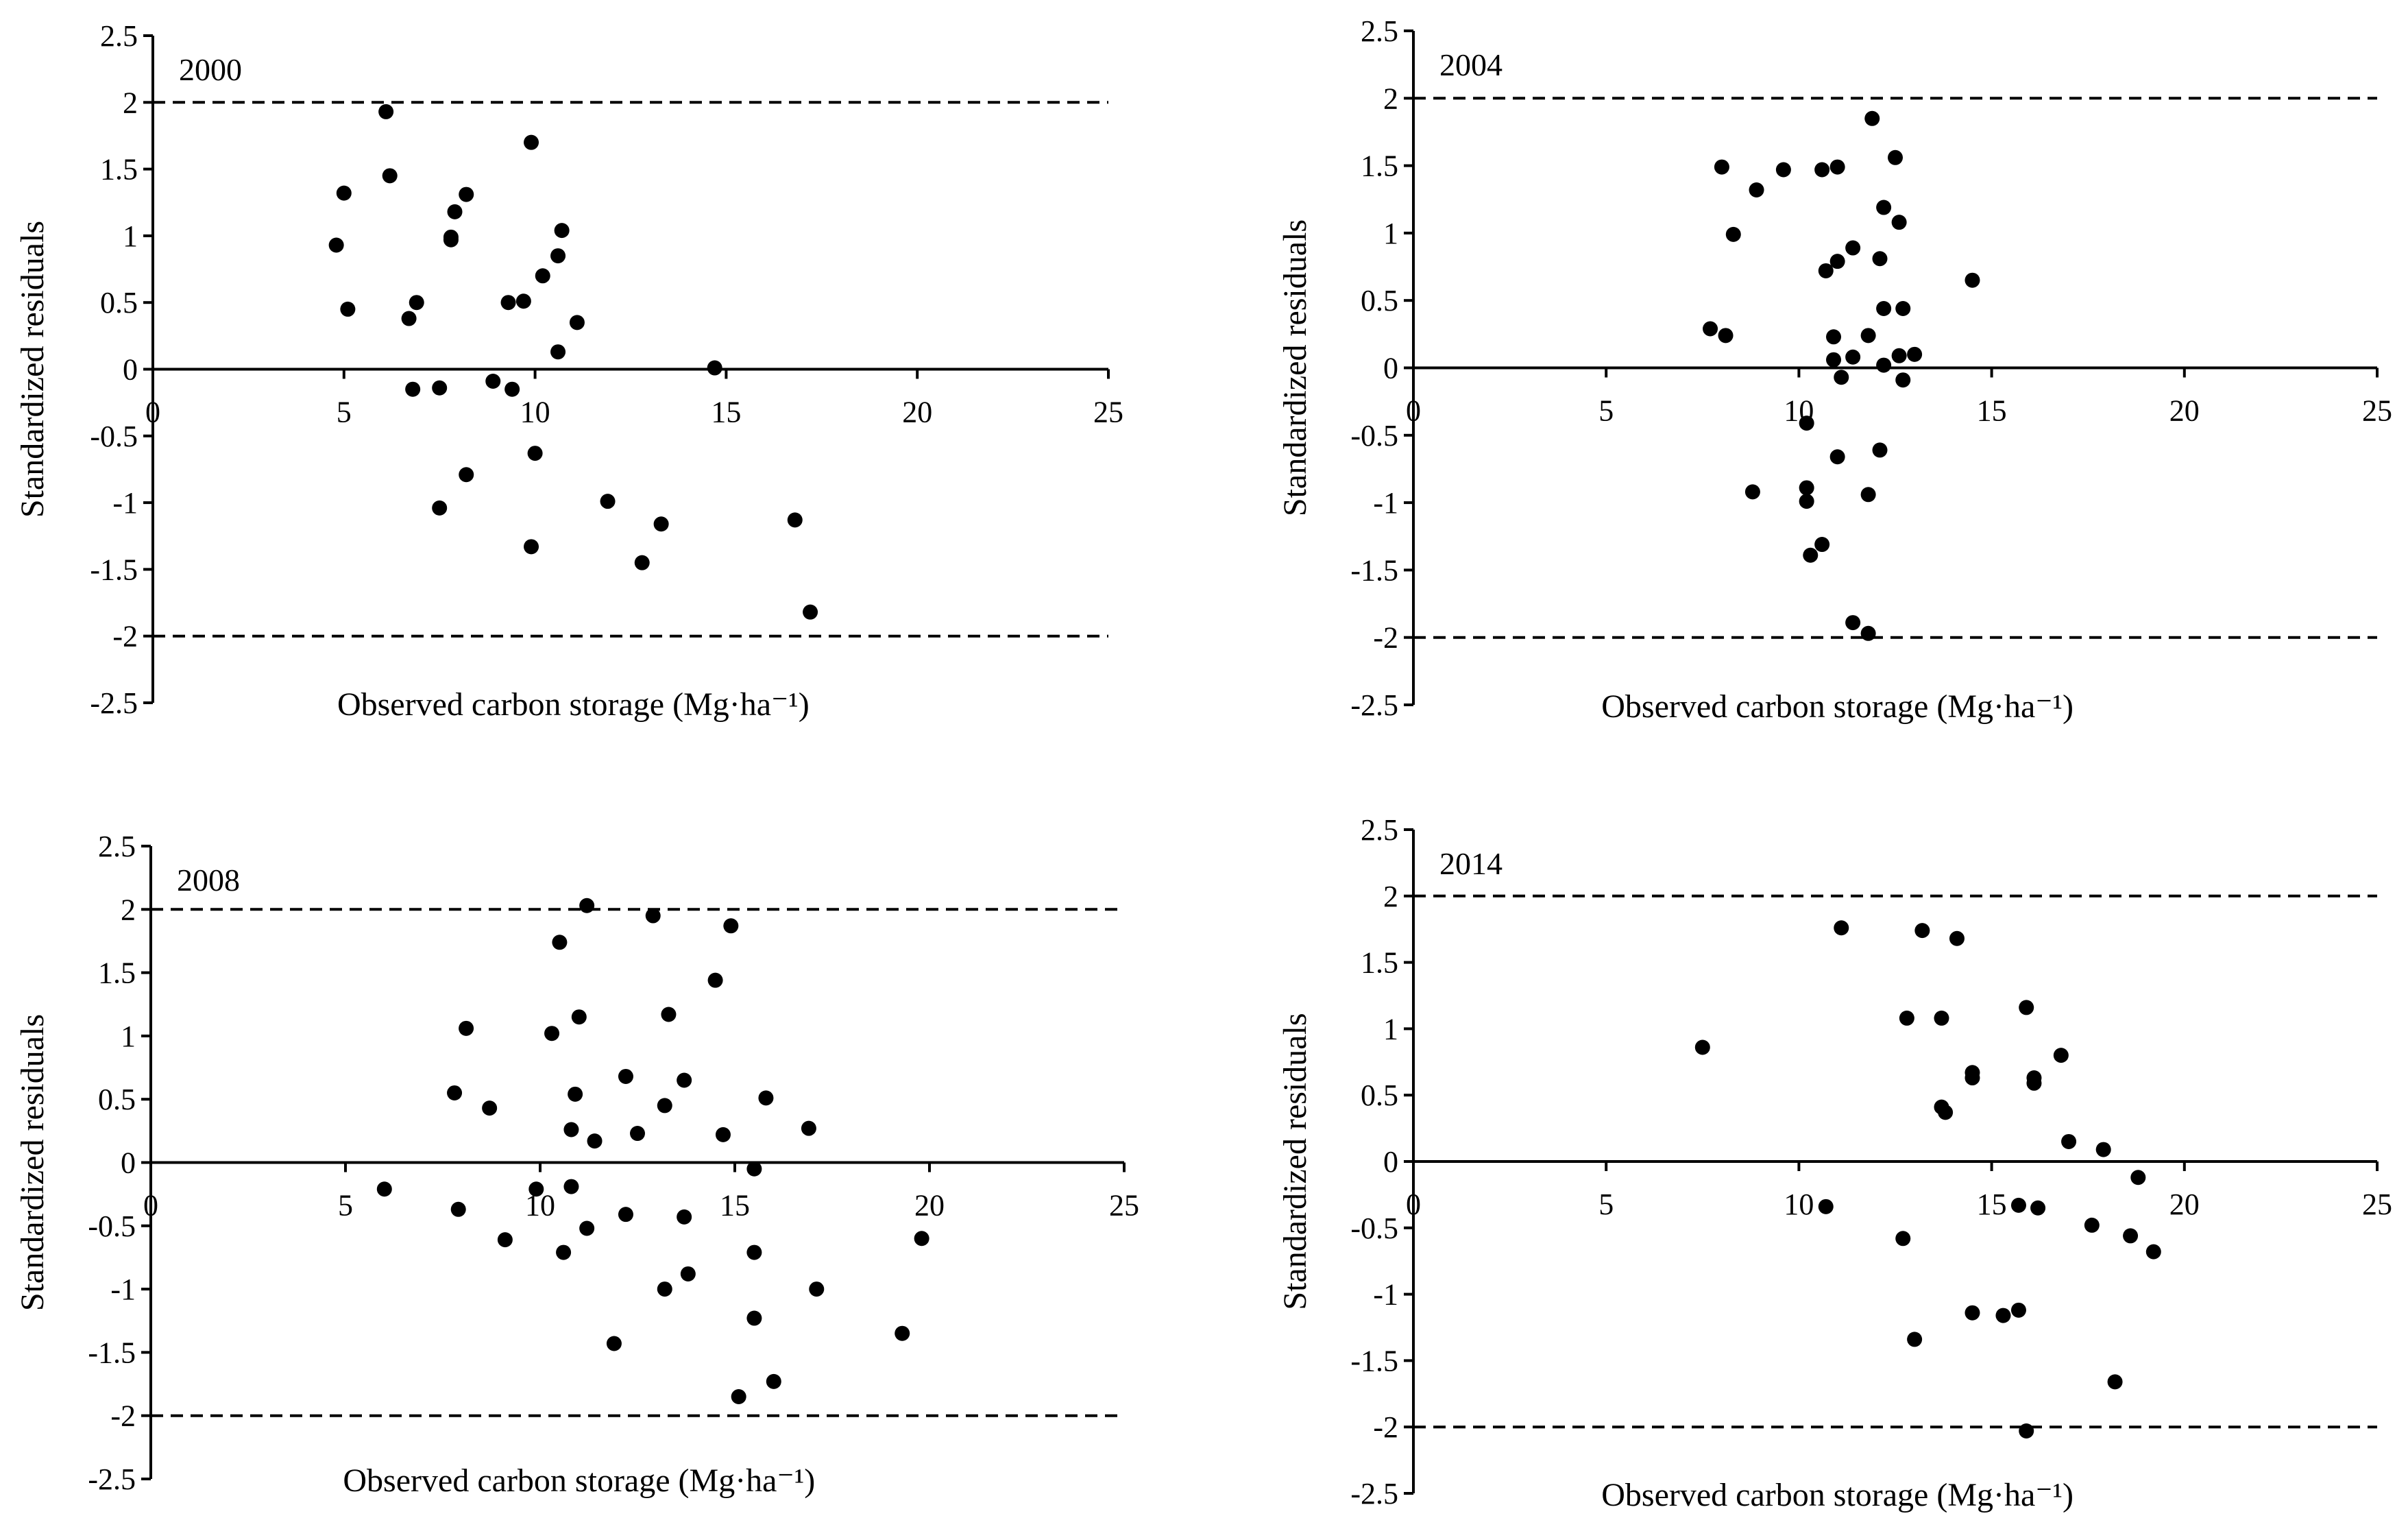 The width and height of the screenshot is (2408, 1529). Describe the element at coordinates (2184, 411) in the screenshot. I see `x-tick-label: 20` at that location.